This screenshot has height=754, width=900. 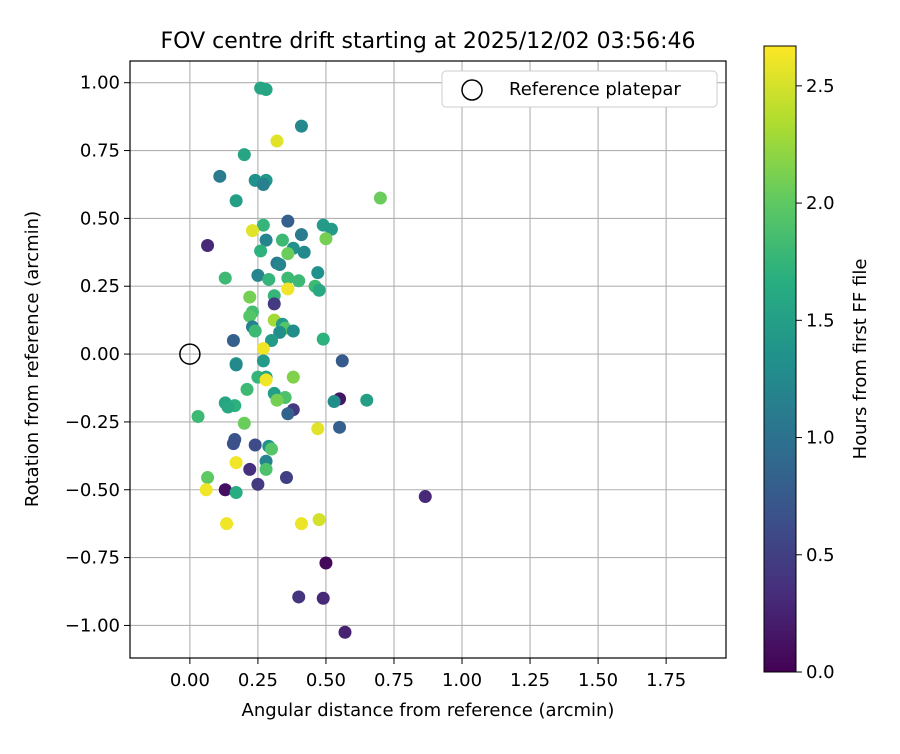 What do you see at coordinates (780, 359) in the screenshot?
I see `colorbar-gradient` at bounding box center [780, 359].